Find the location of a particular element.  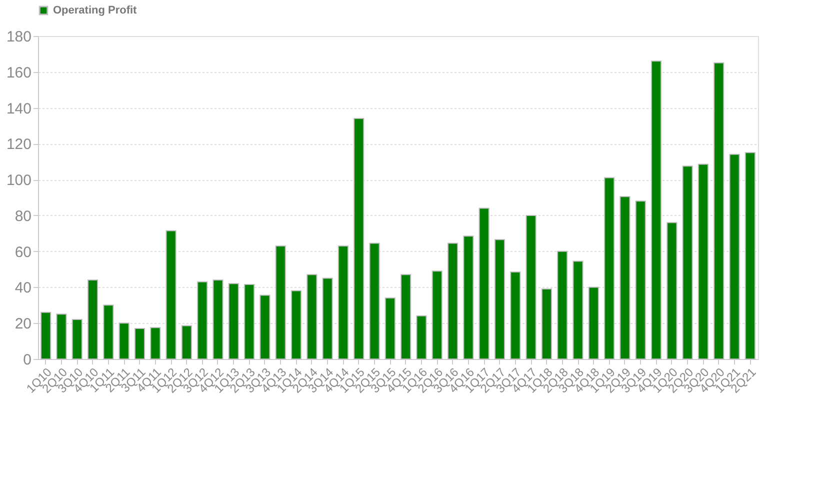

y-tick-label: 140 is located at coordinates (19, 109).